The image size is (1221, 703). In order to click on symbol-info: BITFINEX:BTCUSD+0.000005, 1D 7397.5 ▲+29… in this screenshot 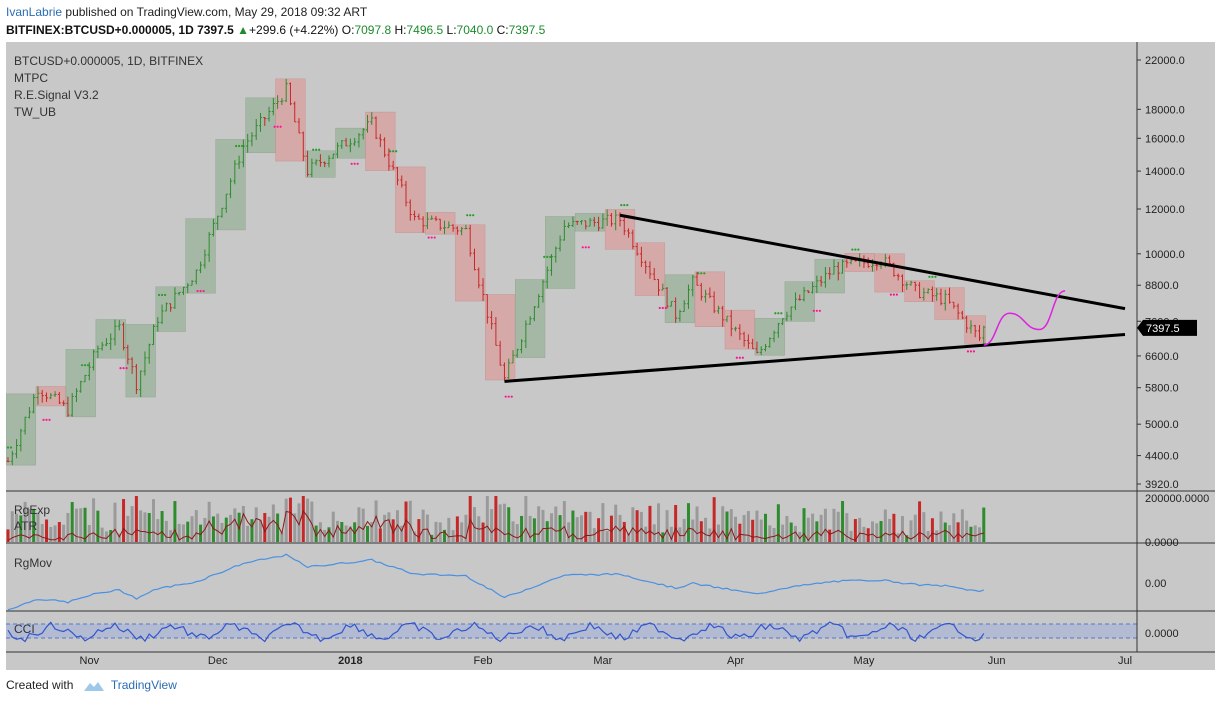, I will do `click(275, 30)`.